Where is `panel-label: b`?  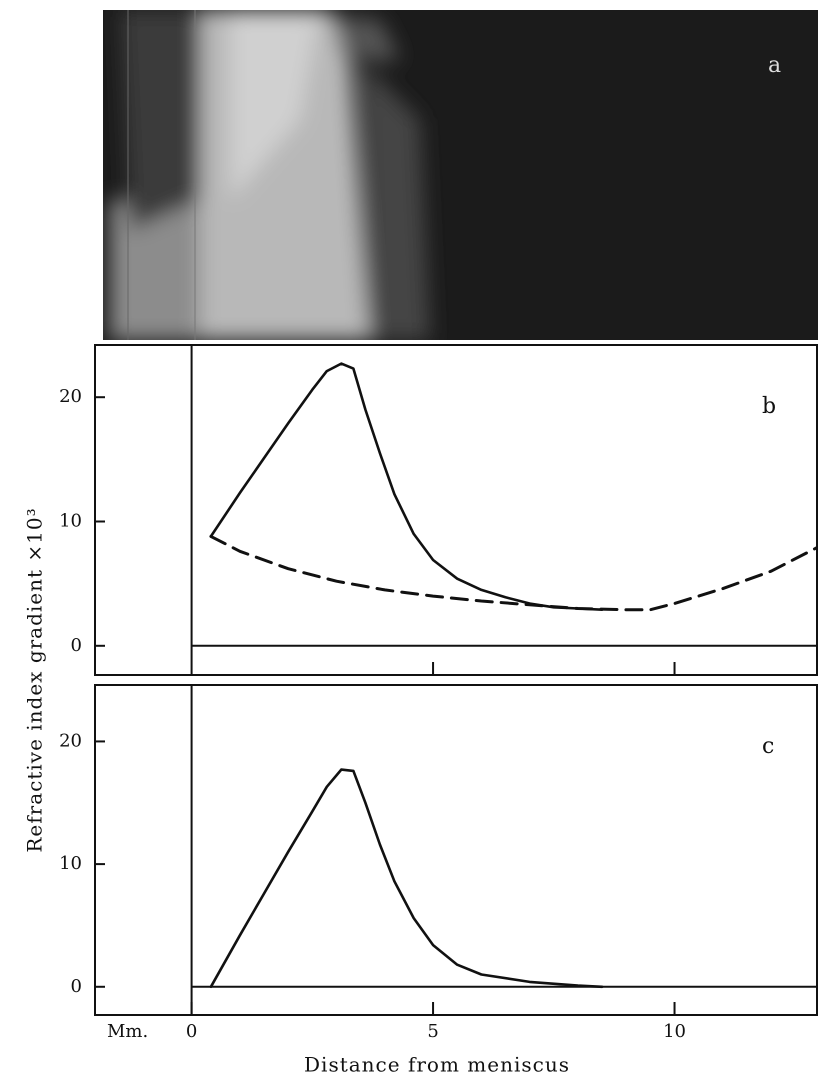
panel-label: b is located at coordinates (769, 406).